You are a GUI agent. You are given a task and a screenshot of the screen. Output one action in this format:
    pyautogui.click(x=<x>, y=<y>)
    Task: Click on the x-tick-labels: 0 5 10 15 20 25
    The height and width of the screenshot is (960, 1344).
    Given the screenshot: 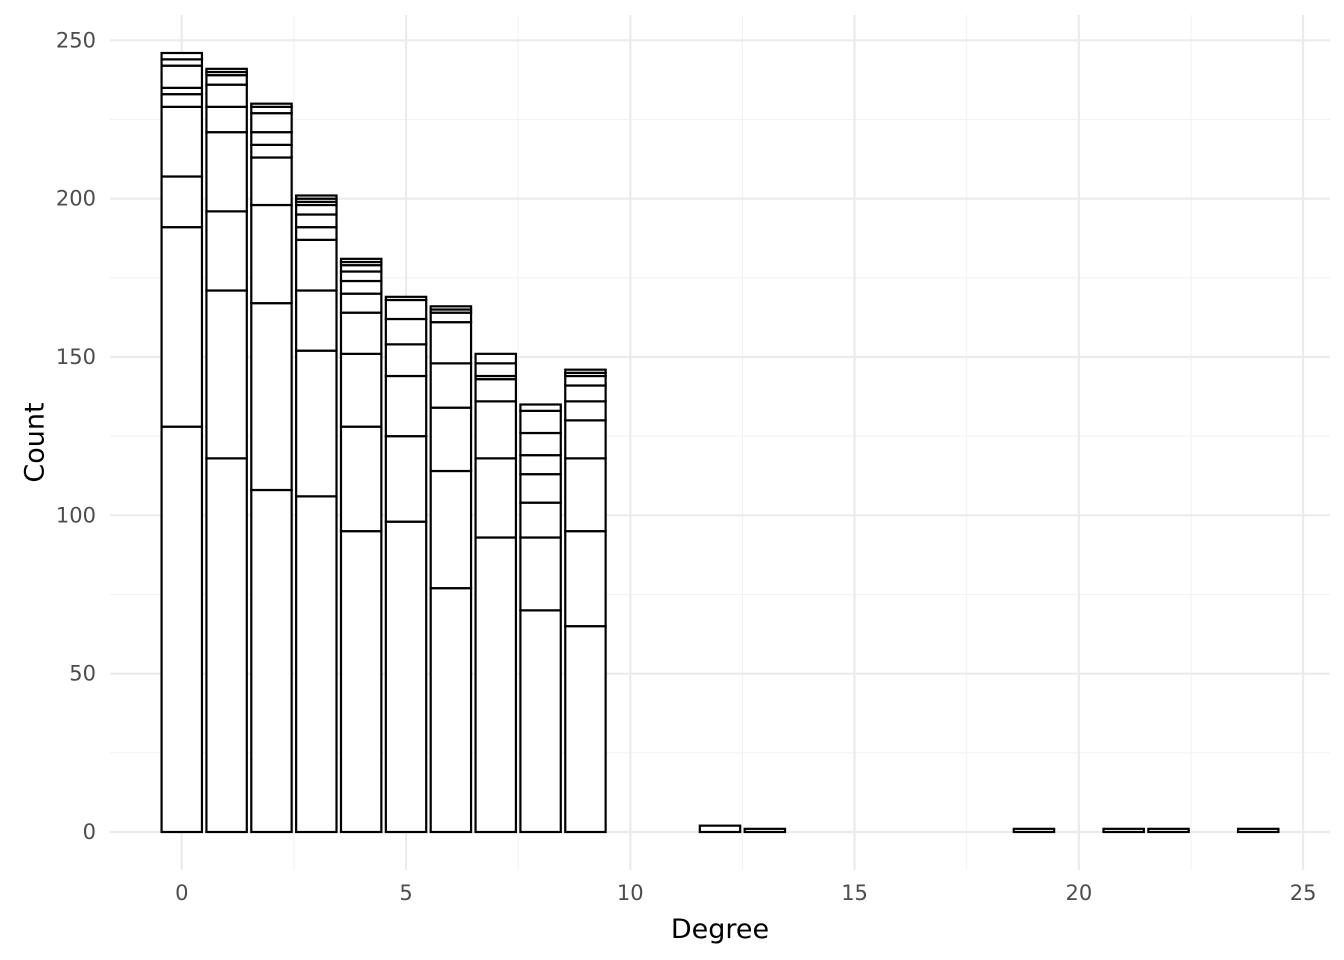 What is the action you would take?
    pyautogui.click(x=745, y=893)
    